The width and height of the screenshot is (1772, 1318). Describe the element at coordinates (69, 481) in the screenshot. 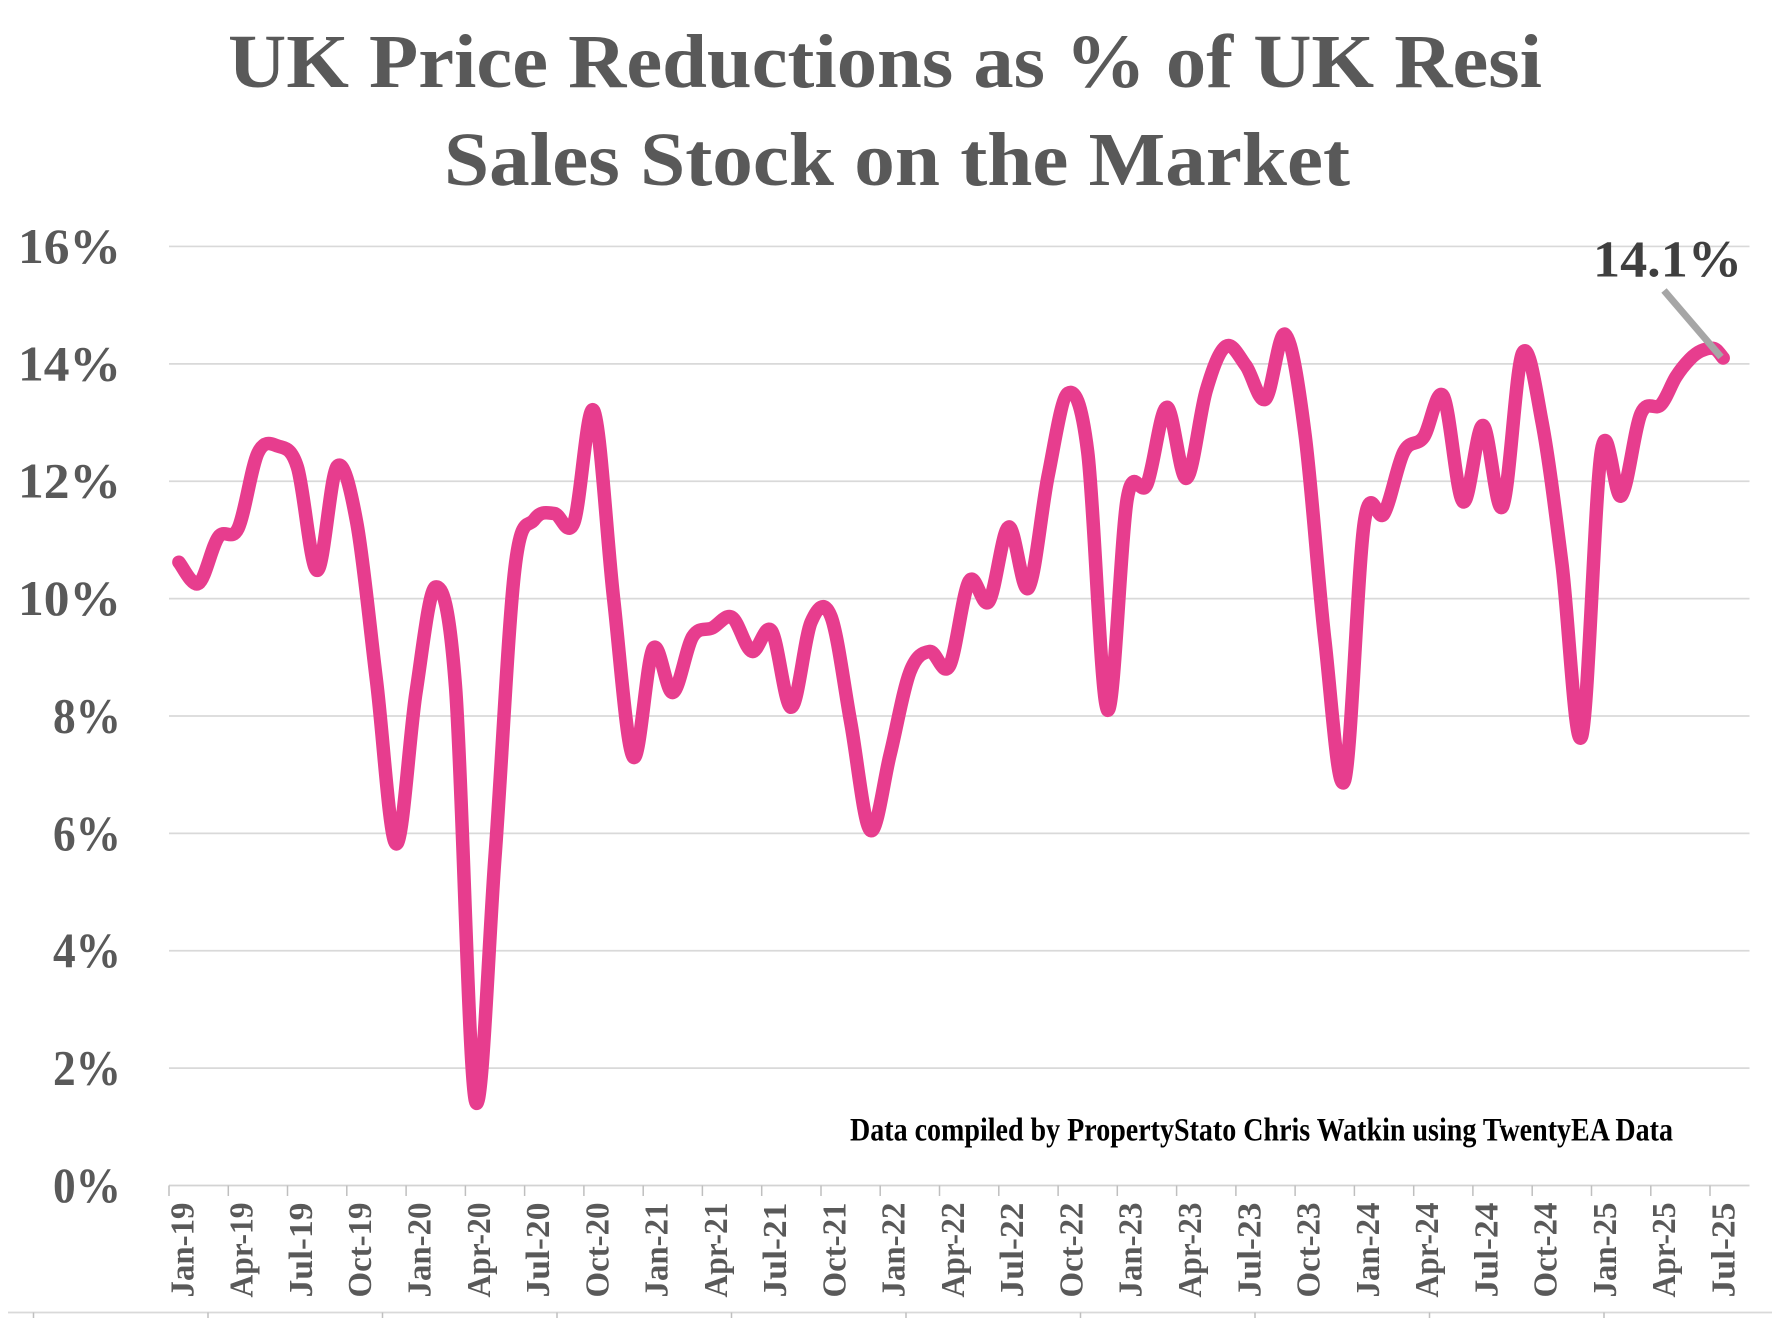

I see `svg-text: 12%` at that location.